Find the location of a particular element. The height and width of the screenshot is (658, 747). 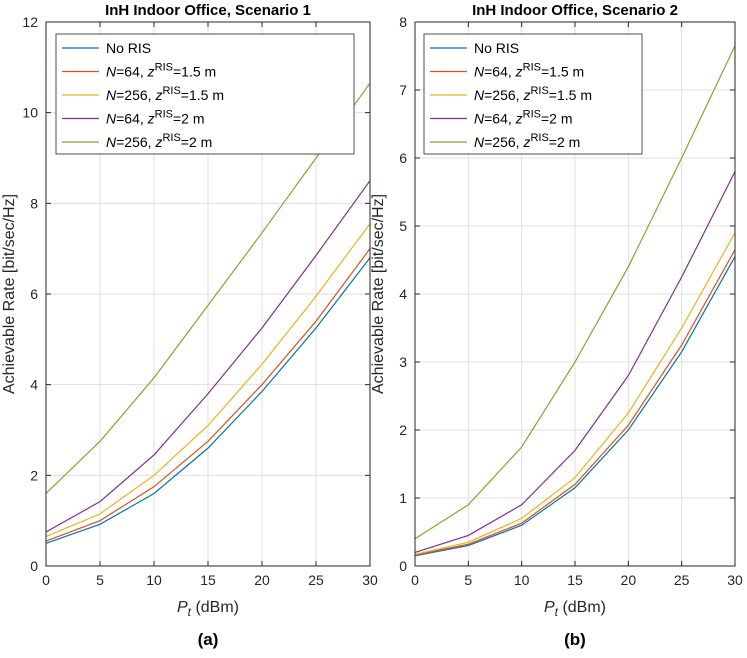

legend-box is located at coordinates (205, 94).